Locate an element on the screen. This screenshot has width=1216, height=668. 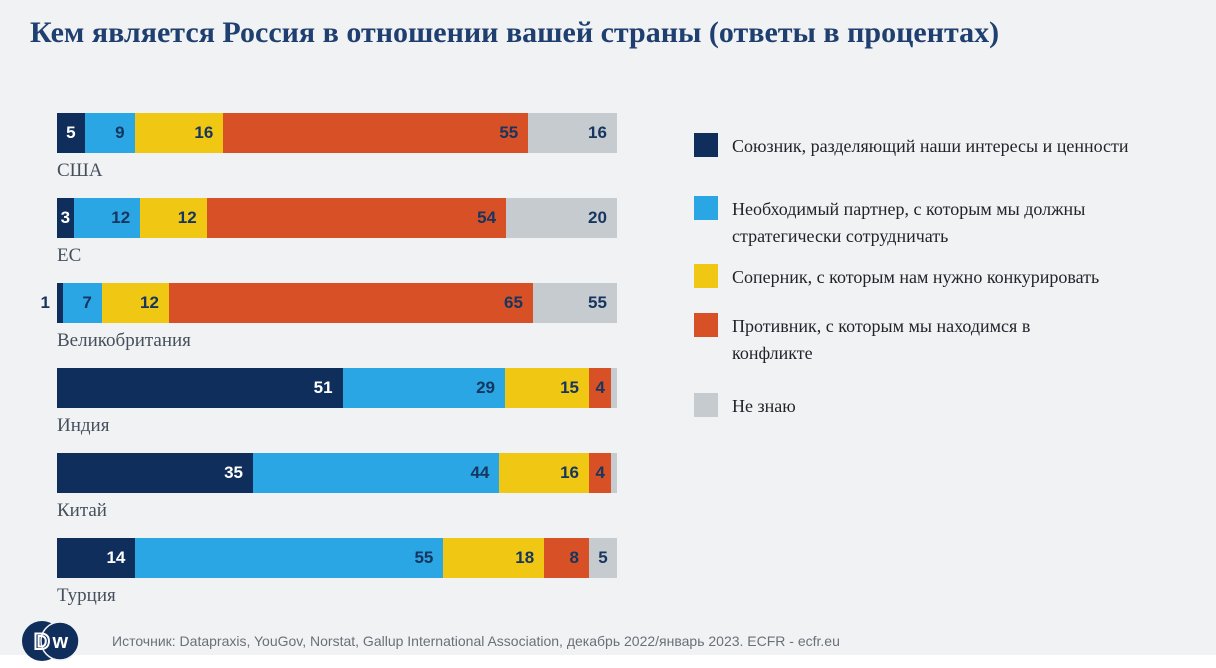
chart-row: 1 7 12 65 55 Великобритания is located at coordinates (329, 325).